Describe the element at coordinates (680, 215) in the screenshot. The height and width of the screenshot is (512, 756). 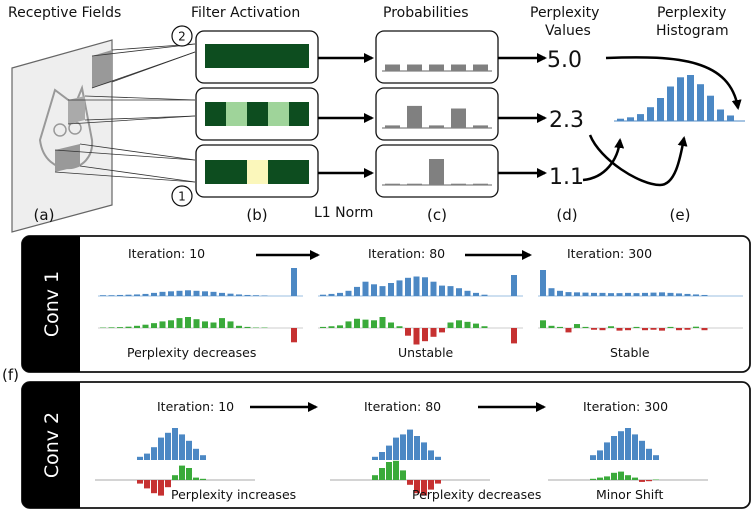
I see `panel-label-e: (e)` at that location.